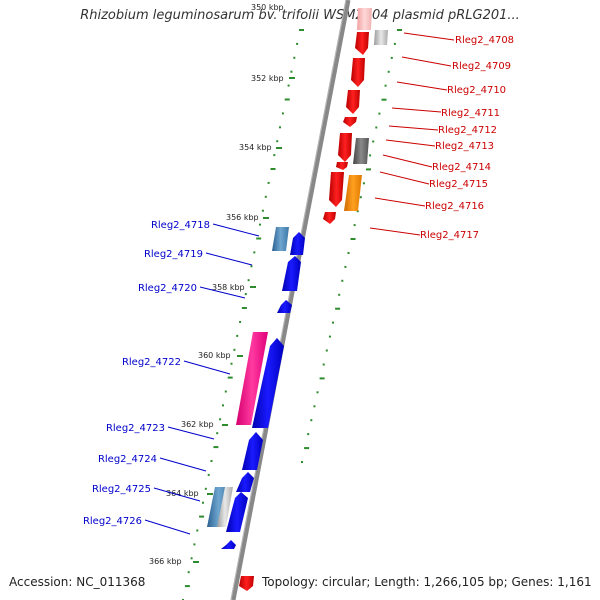  Describe the element at coordinates (197, 424) in the screenshot. I see `tick-362: 362 kbp` at that location.